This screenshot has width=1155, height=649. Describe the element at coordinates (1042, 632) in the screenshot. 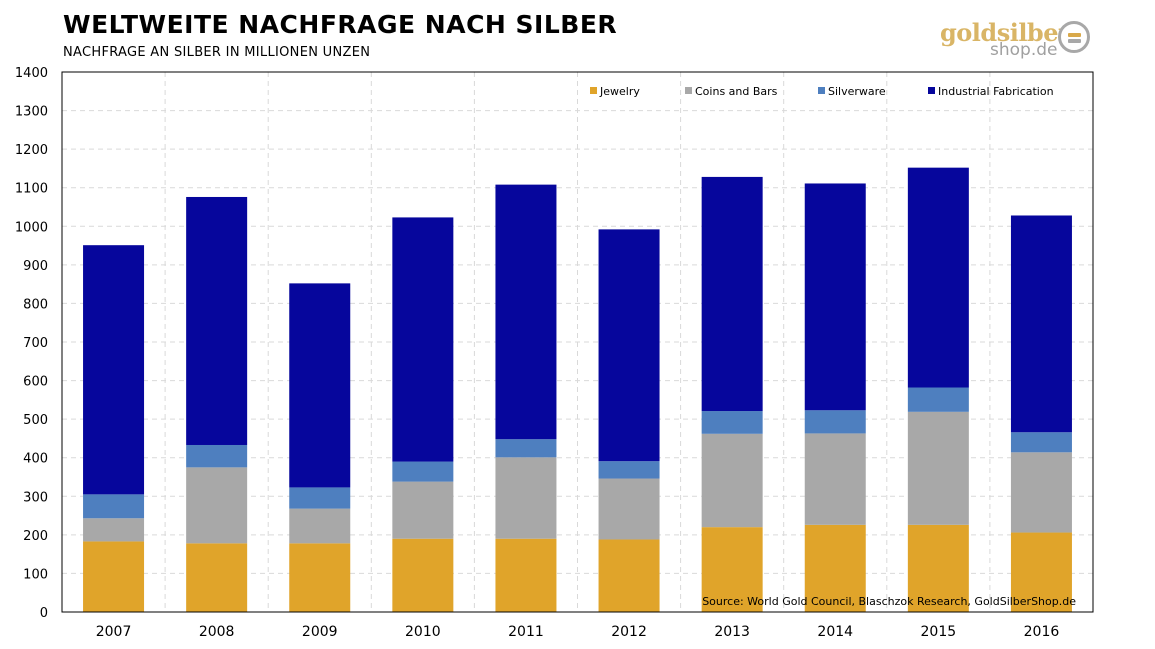

I see `x-tick-label: 2016` at that location.